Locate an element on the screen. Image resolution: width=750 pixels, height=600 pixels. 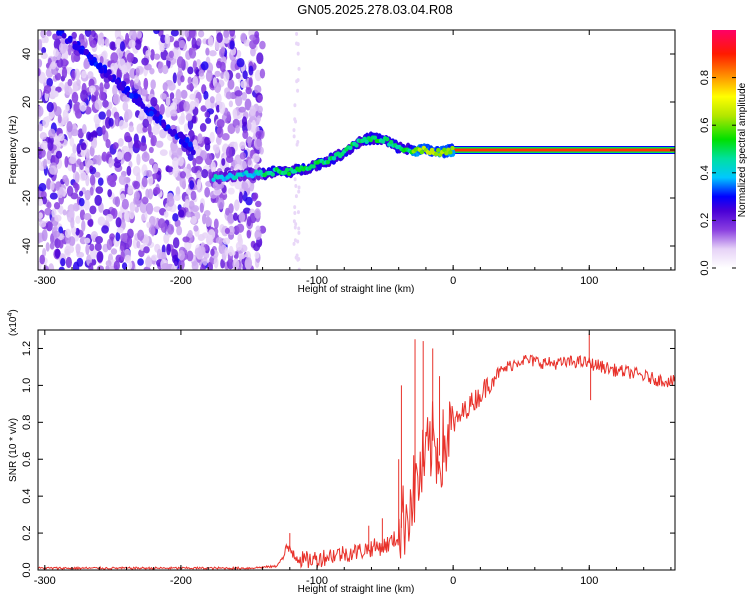
spectrogram-x-tick-label: -100 is located at coordinates (317, 281).